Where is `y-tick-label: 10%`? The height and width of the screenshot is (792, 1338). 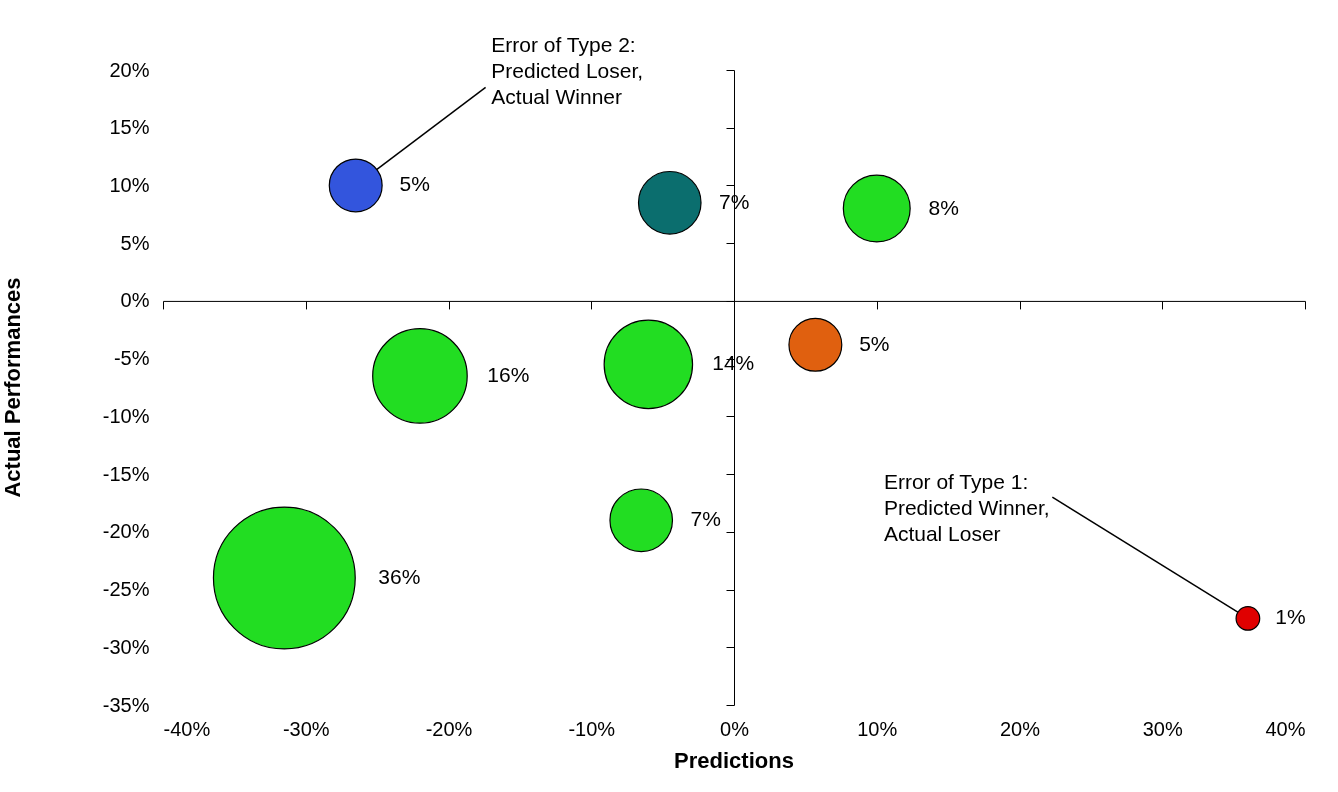 y-tick-label: 10% is located at coordinates (129, 184).